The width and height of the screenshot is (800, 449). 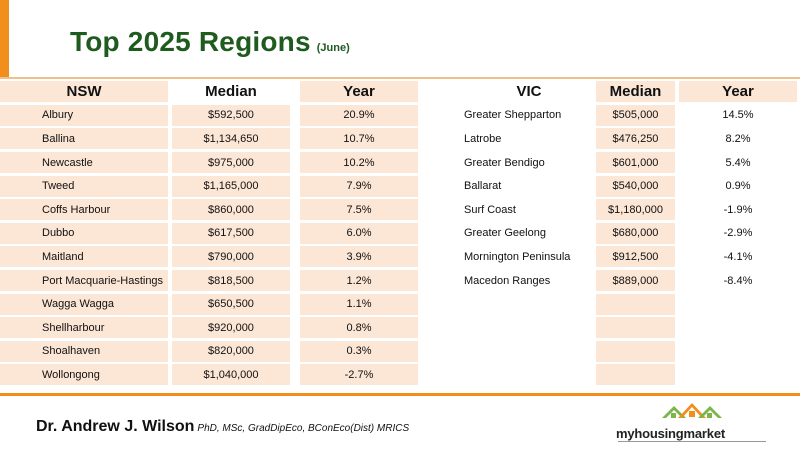 What do you see at coordinates (210, 375) in the screenshot?
I see `nsw-row: Wollongong $1,040,000 -2.7%` at bounding box center [210, 375].